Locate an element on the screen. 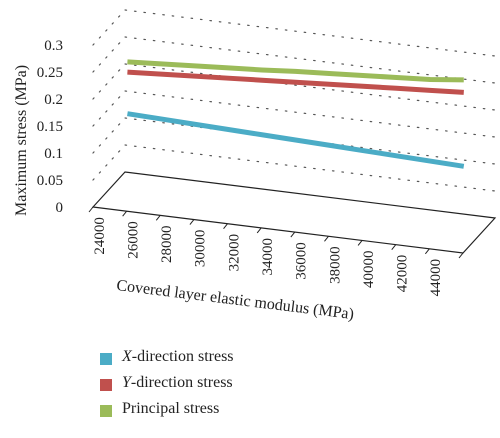  x-tick-label: 36000 is located at coordinates (302, 261).